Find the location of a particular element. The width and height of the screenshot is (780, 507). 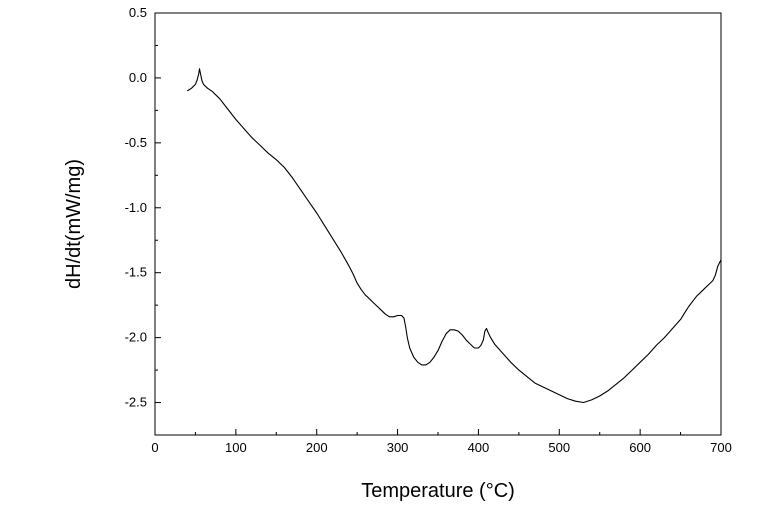

y-tick-label: 0.0 is located at coordinates (138, 77).